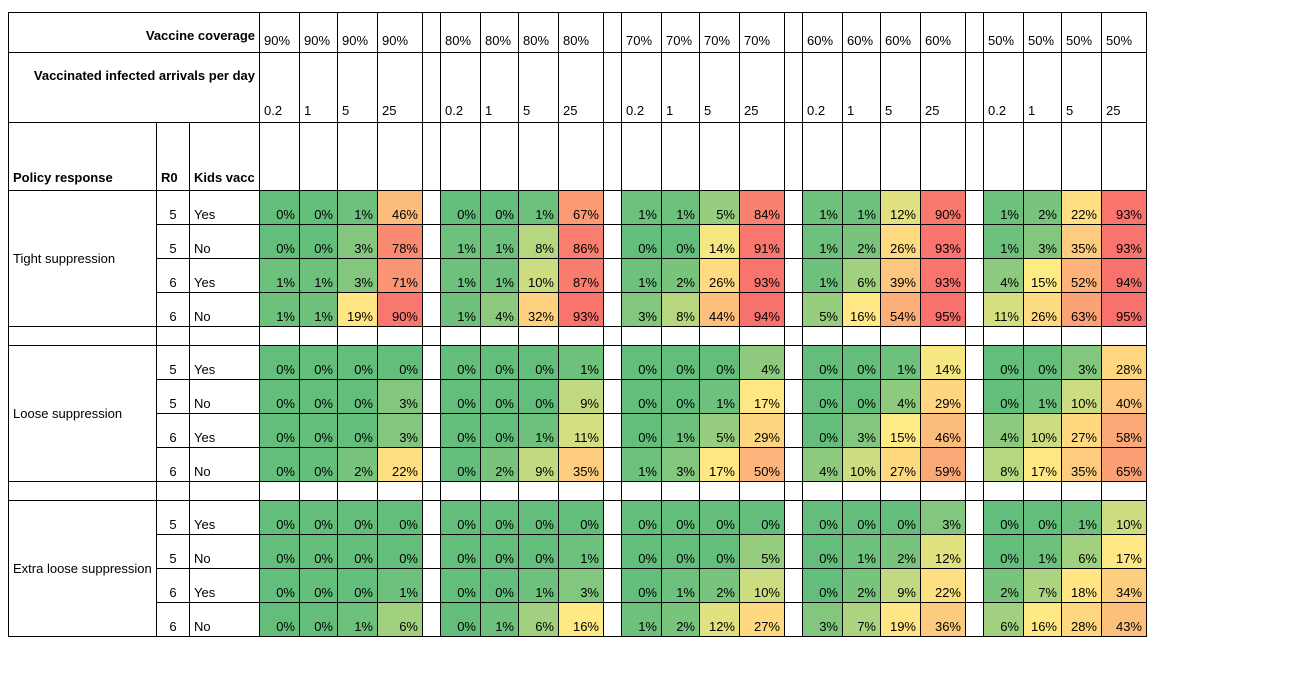 This screenshot has height=694, width=1308. Describe the element at coordinates (762, 309) in the screenshot. I see `value-cell: 94%` at that location.